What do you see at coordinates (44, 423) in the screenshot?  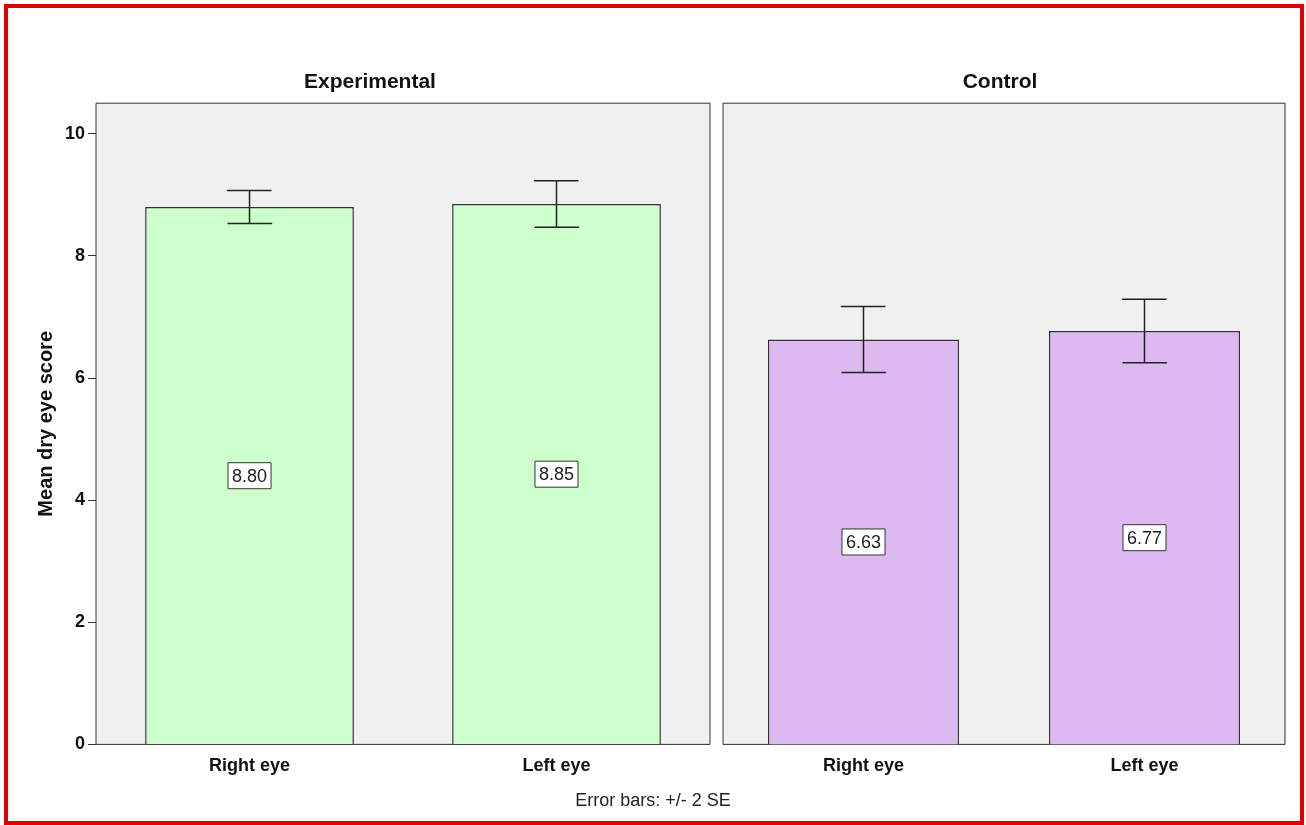 I see `y-axis-title: Mean dry eye score` at bounding box center [44, 423].